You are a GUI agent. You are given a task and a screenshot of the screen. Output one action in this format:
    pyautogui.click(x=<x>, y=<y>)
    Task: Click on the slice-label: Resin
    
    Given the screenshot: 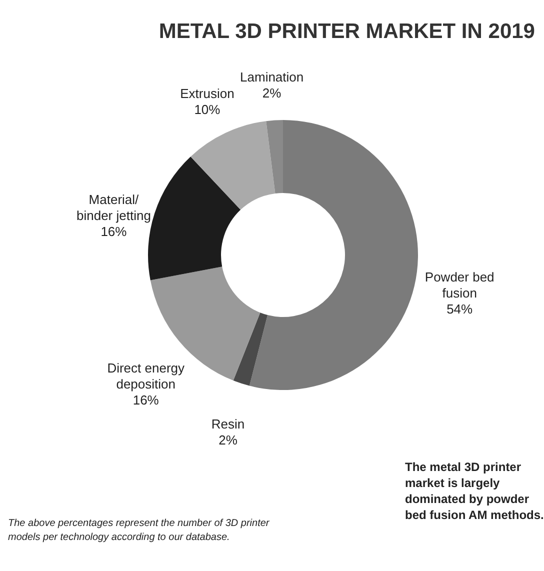 What is the action you would take?
    pyautogui.click(x=228, y=424)
    